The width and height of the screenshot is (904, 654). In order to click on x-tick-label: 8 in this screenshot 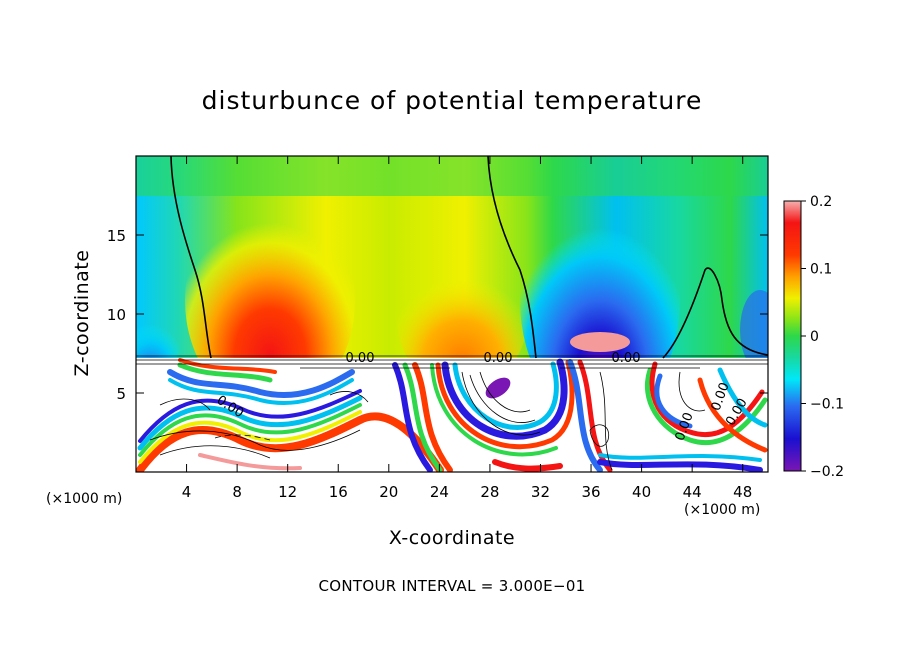, I will do `click(237, 492)`.